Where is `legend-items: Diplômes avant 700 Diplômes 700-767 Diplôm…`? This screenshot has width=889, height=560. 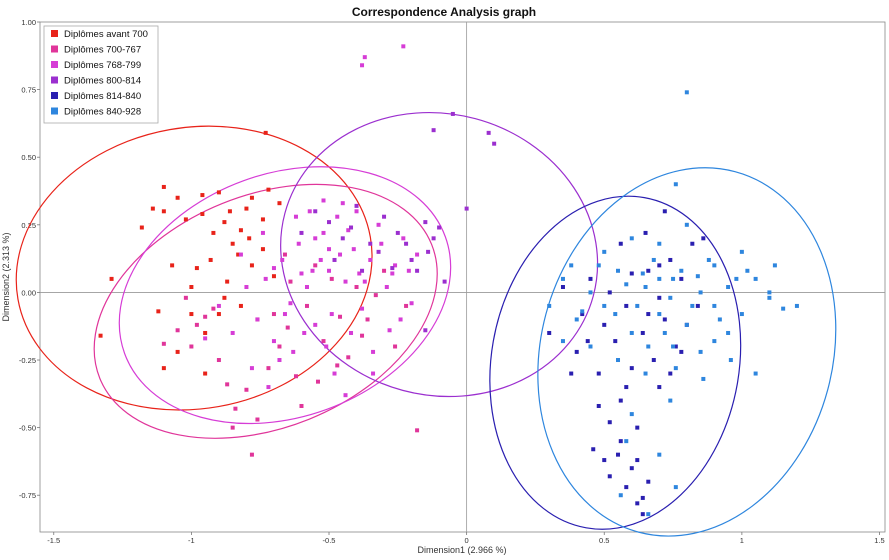 legend-items: Diplômes avant 700 Diplômes 700-767 Diplôm… is located at coordinates (99, 73).